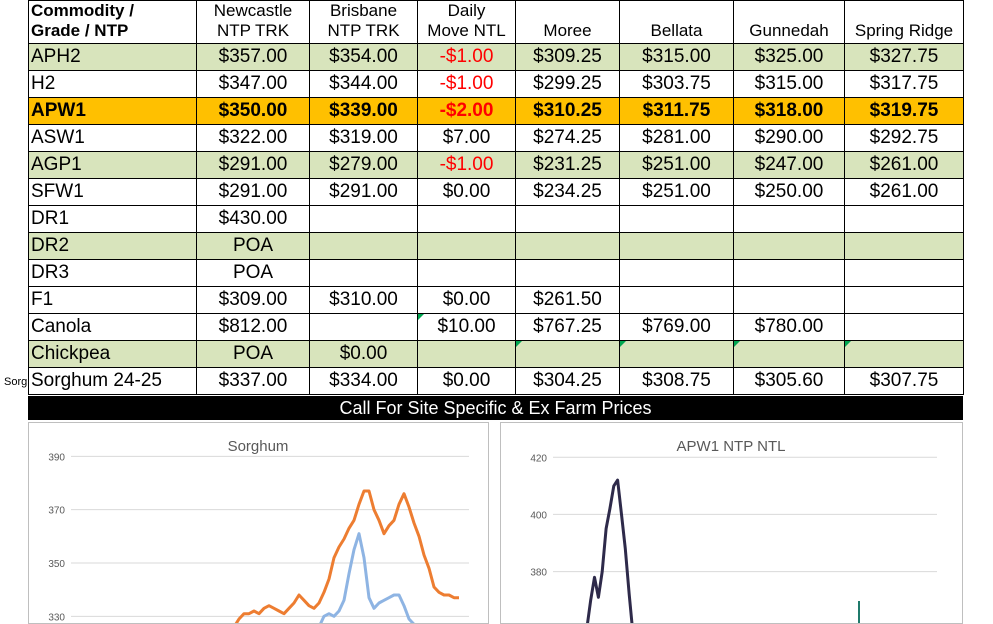 The width and height of the screenshot is (993, 624). Describe the element at coordinates (253, 57) in the screenshot. I see `price-cell: $357.00` at that location.